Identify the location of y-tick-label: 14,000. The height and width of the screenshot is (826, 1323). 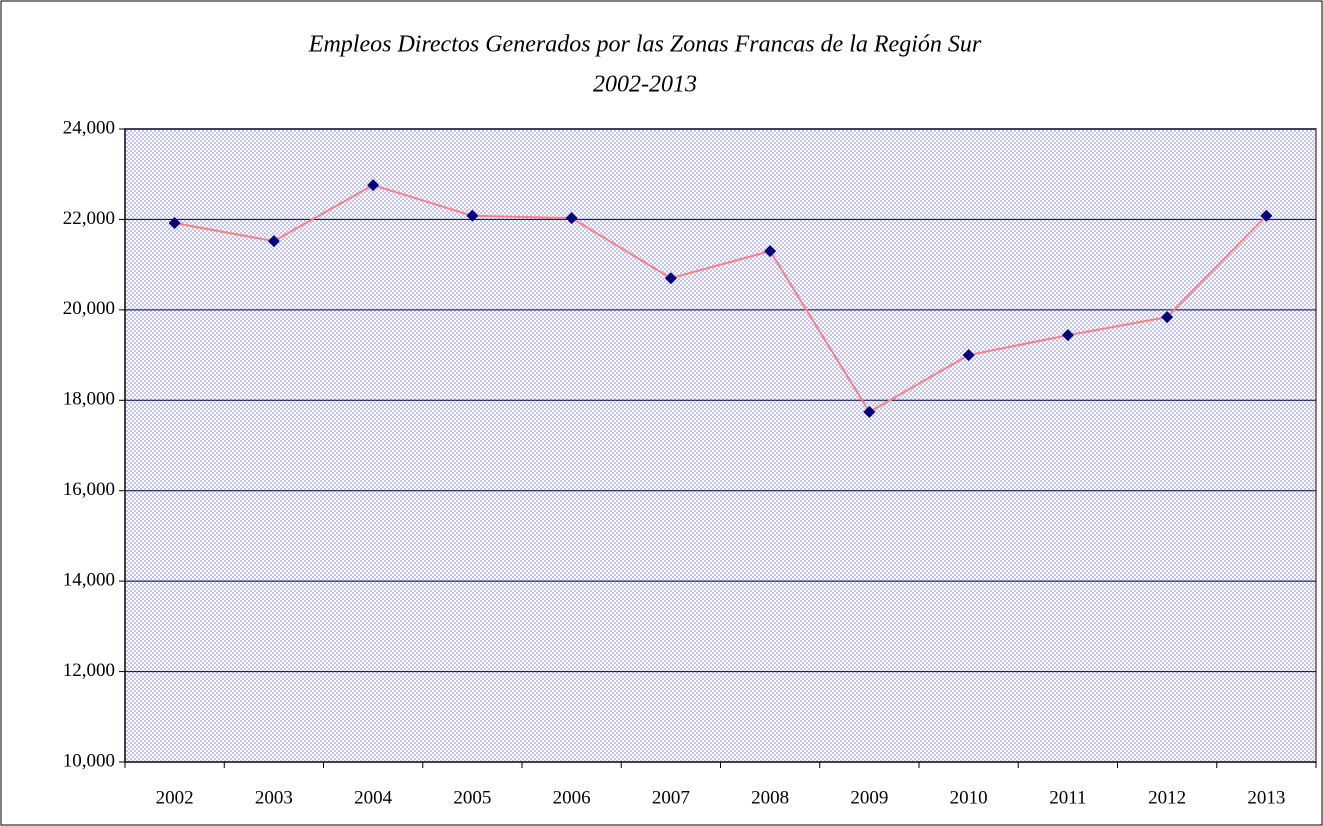
(89, 580).